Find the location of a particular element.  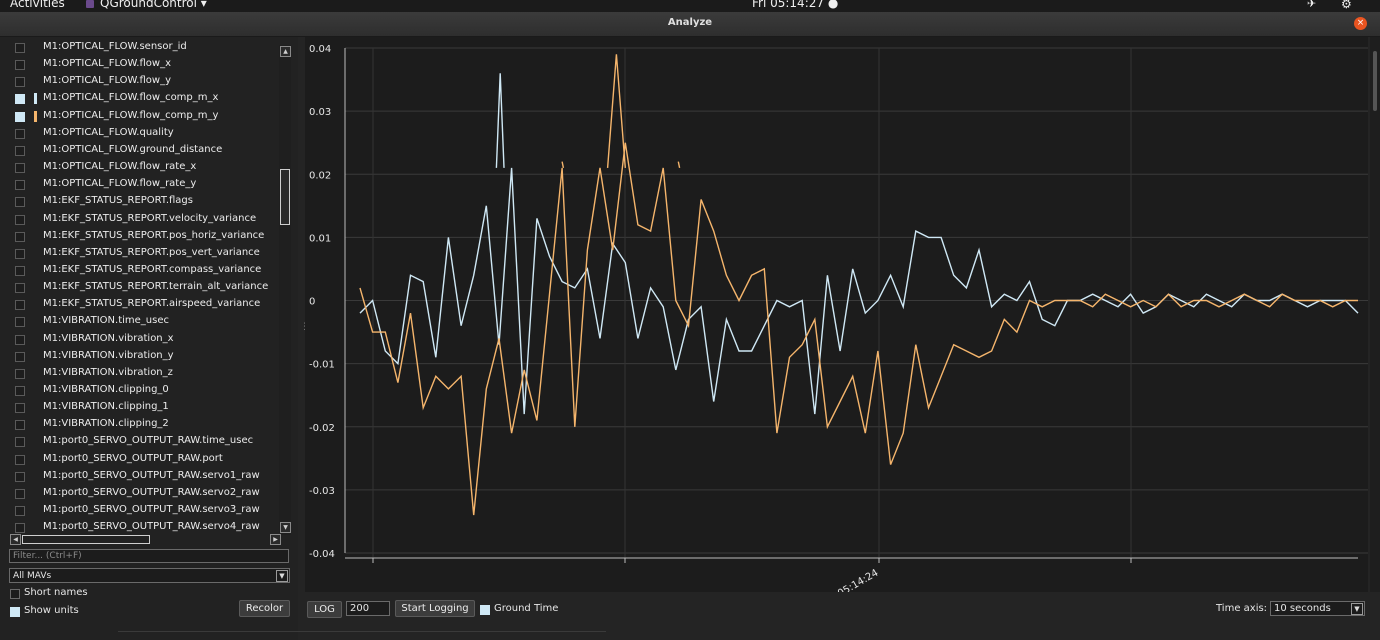

list-item: M1:OPTICAL_FLOW.quality is located at coordinates (139, 133).